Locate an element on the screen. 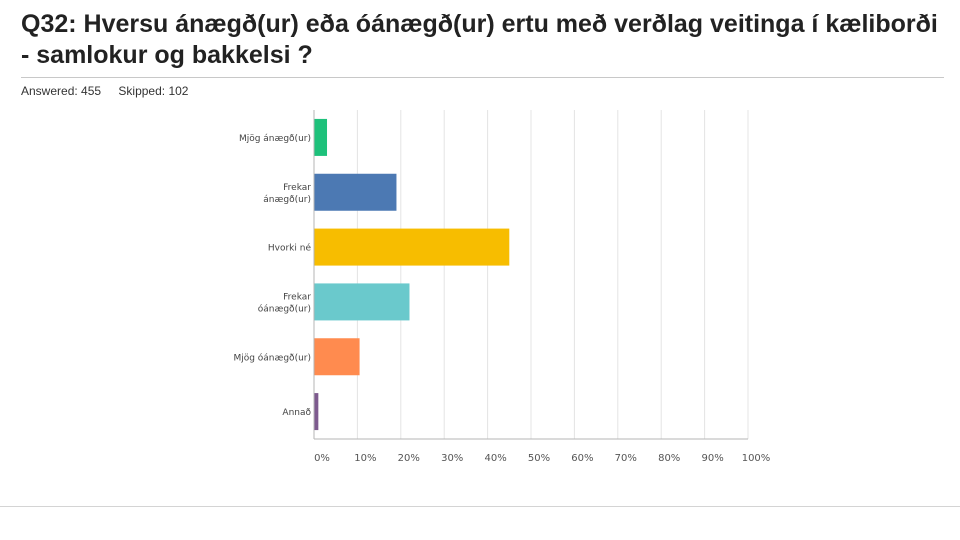 The image size is (960, 540). x-tick-label: 0% is located at coordinates (322, 458).